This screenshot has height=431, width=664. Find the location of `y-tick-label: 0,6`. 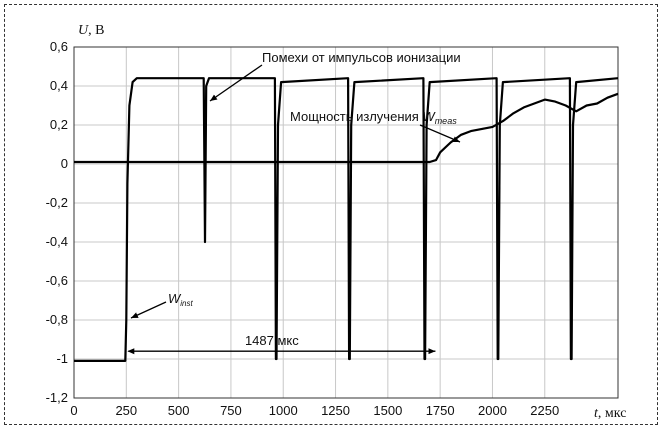

y-tick-label: 0,6 is located at coordinates (59, 46).